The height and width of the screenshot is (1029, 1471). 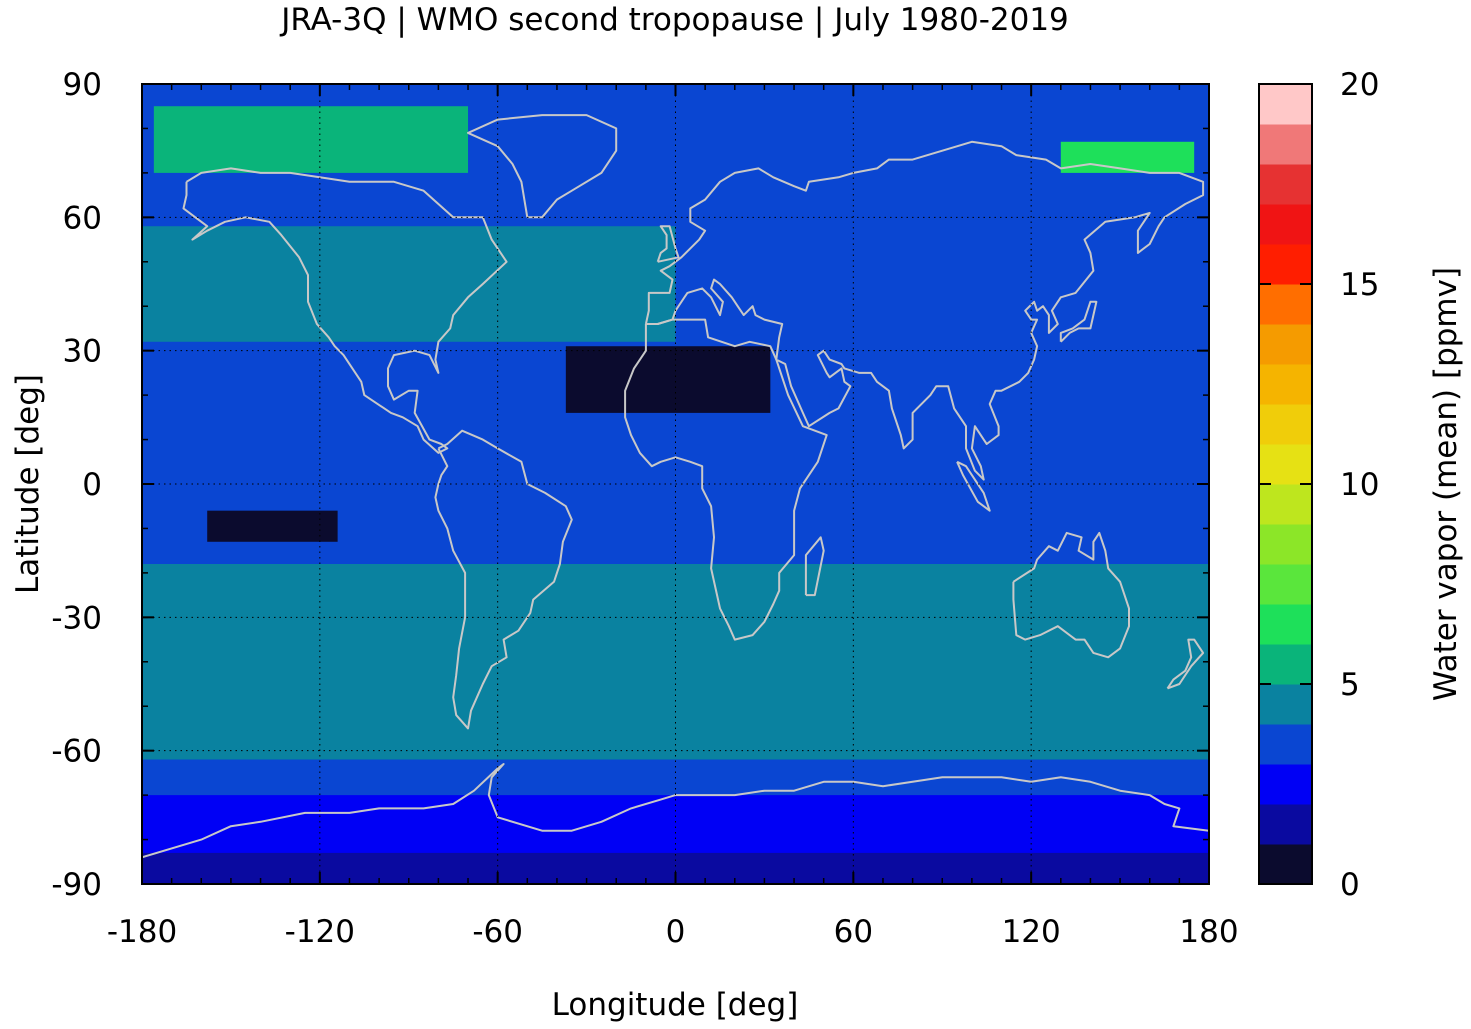 What do you see at coordinates (320, 932) in the screenshot?
I see `x-tick-label: -120` at bounding box center [320, 932].